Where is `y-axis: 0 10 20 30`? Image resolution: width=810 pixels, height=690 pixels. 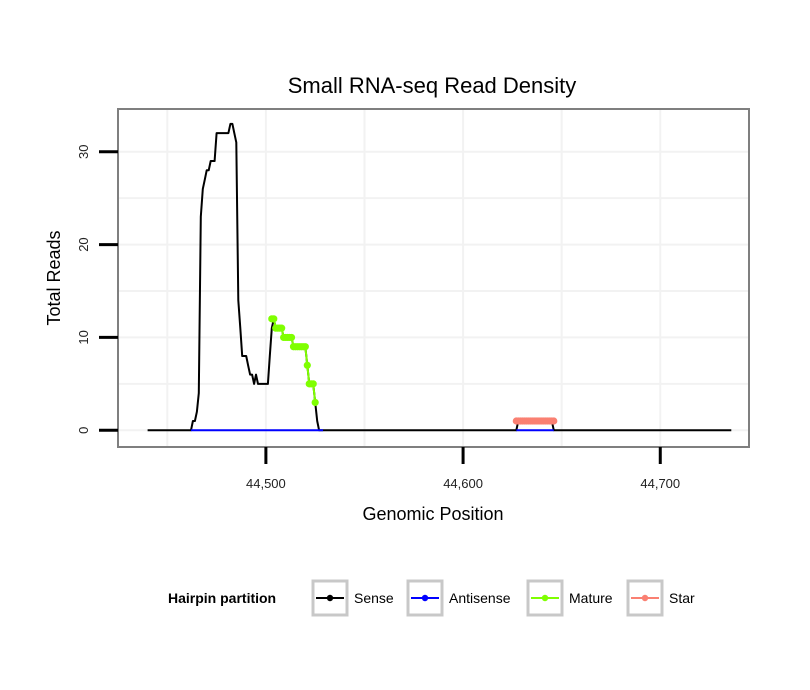 y-axis: 0 10 20 30 is located at coordinates (97, 289).